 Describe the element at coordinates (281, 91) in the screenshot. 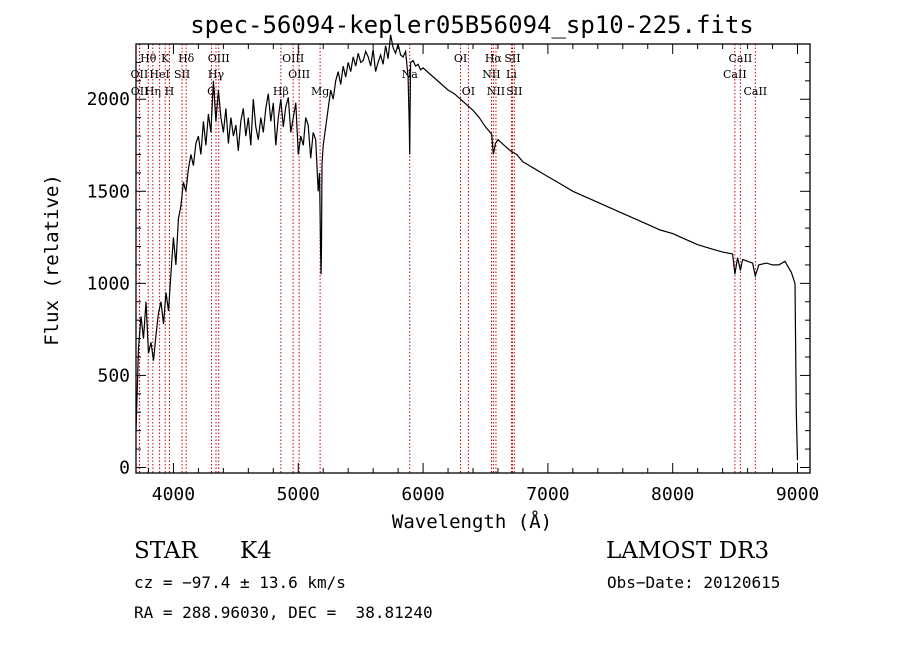

I see `marker-label: Hβ` at that location.